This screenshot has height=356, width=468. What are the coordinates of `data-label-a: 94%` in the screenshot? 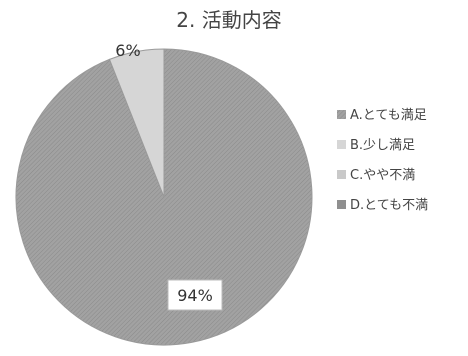 It's located at (195, 295).